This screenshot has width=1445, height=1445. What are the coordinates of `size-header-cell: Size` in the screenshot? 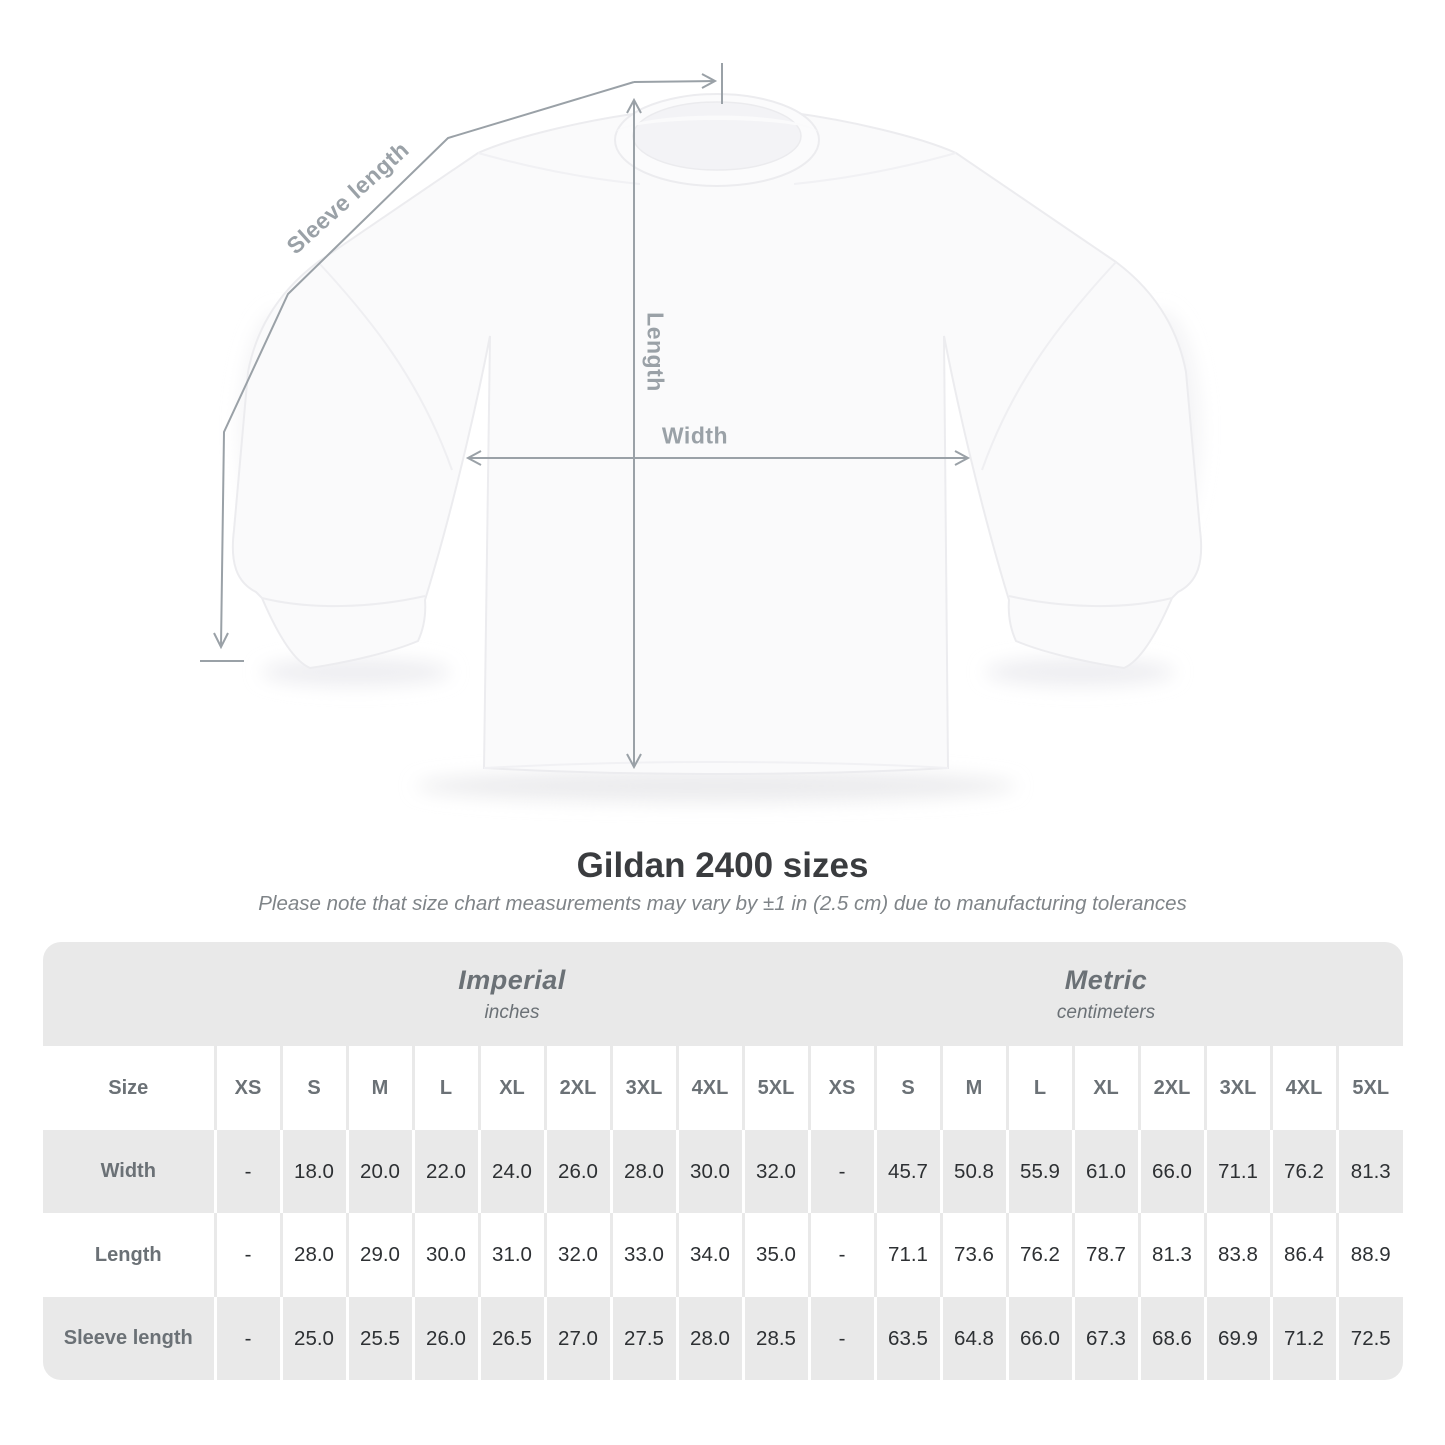 It's located at (129, 1088).